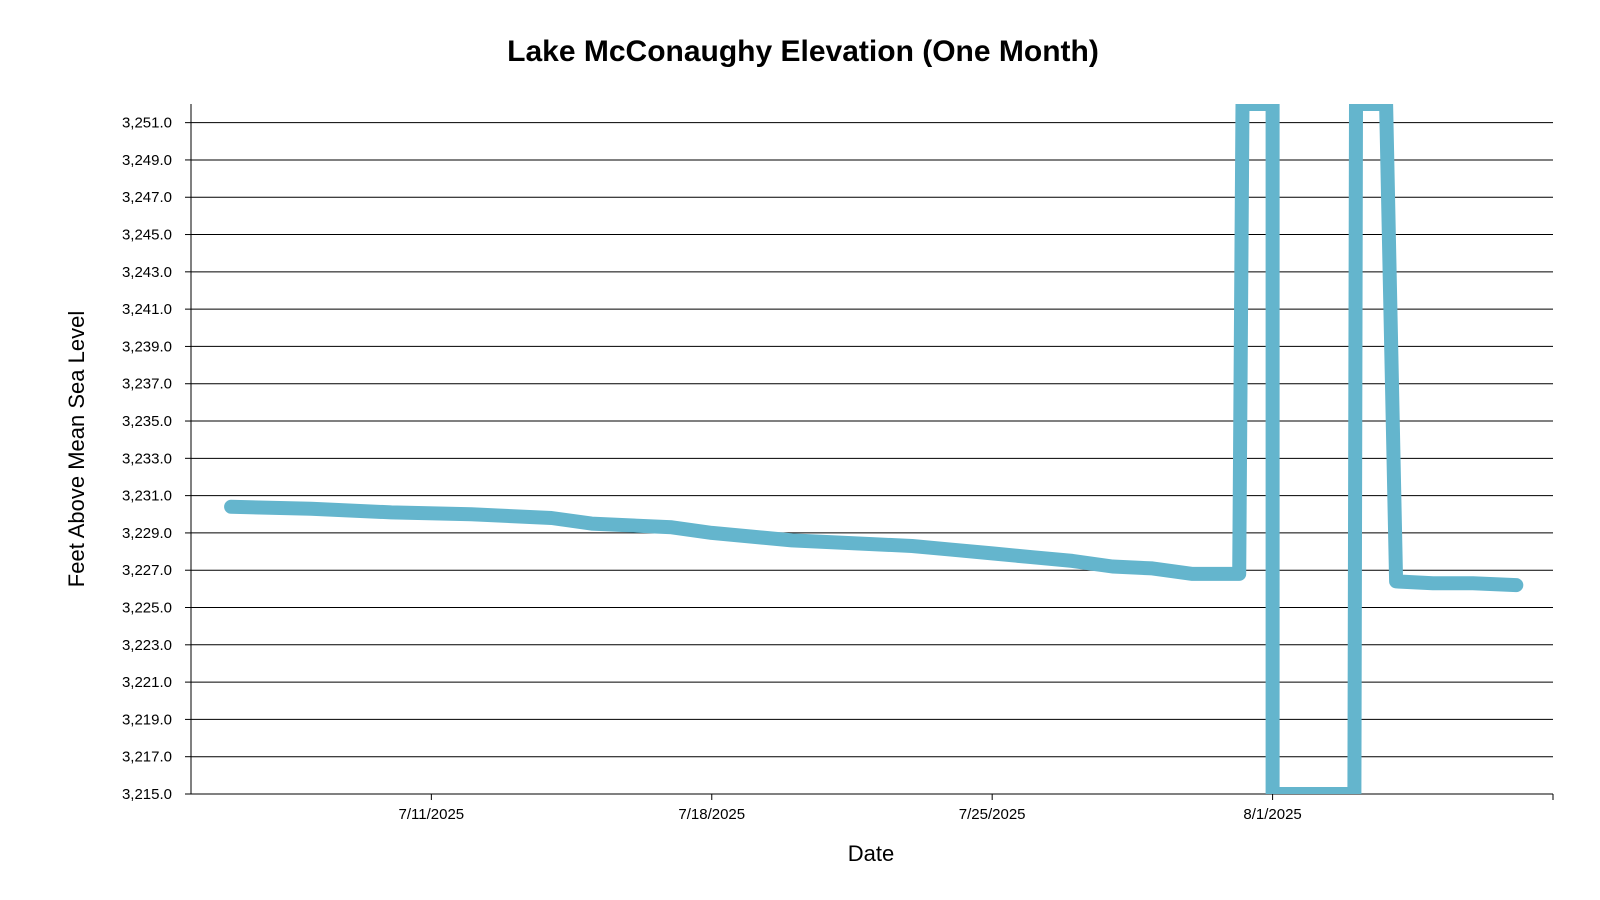 The width and height of the screenshot is (1600, 900). What do you see at coordinates (1272, 814) in the screenshot?
I see `x-tick-label: 8/1/2025` at bounding box center [1272, 814].